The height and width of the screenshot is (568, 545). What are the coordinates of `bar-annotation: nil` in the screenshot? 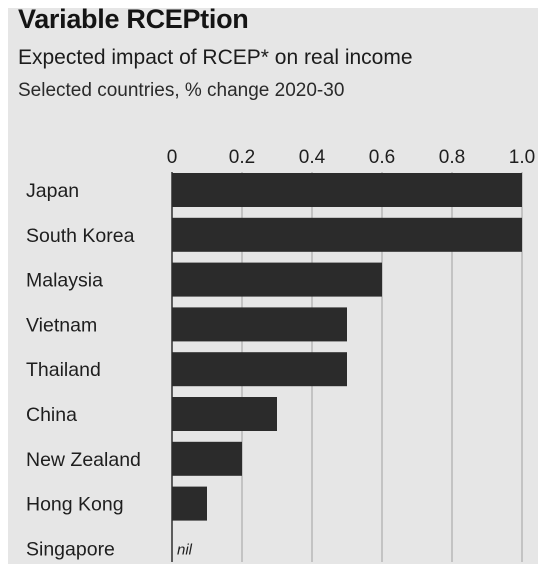 It's located at (185, 549).